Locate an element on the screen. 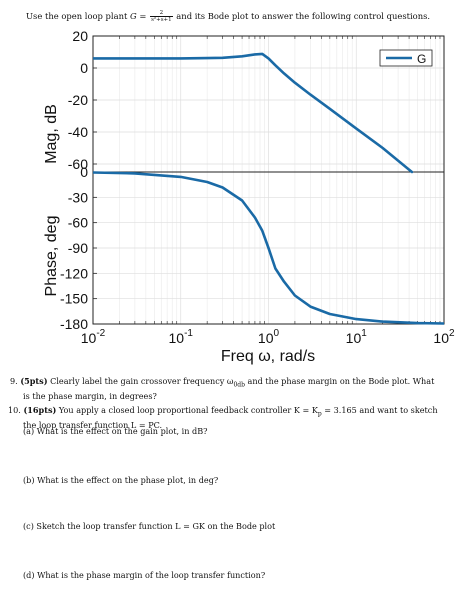  phase-xtick-label: 10⁰ is located at coordinates (269, 337).